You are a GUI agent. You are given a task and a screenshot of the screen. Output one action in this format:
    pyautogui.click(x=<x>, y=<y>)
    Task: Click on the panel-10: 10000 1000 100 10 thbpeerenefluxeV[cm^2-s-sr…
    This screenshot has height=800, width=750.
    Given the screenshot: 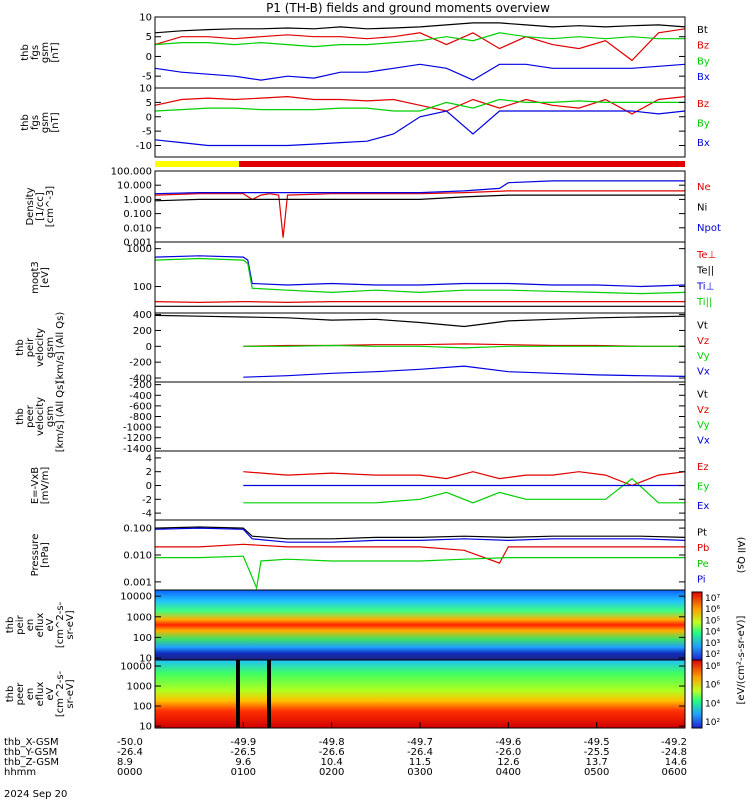 What is the action you would take?
    pyautogui.click(x=345, y=696)
    